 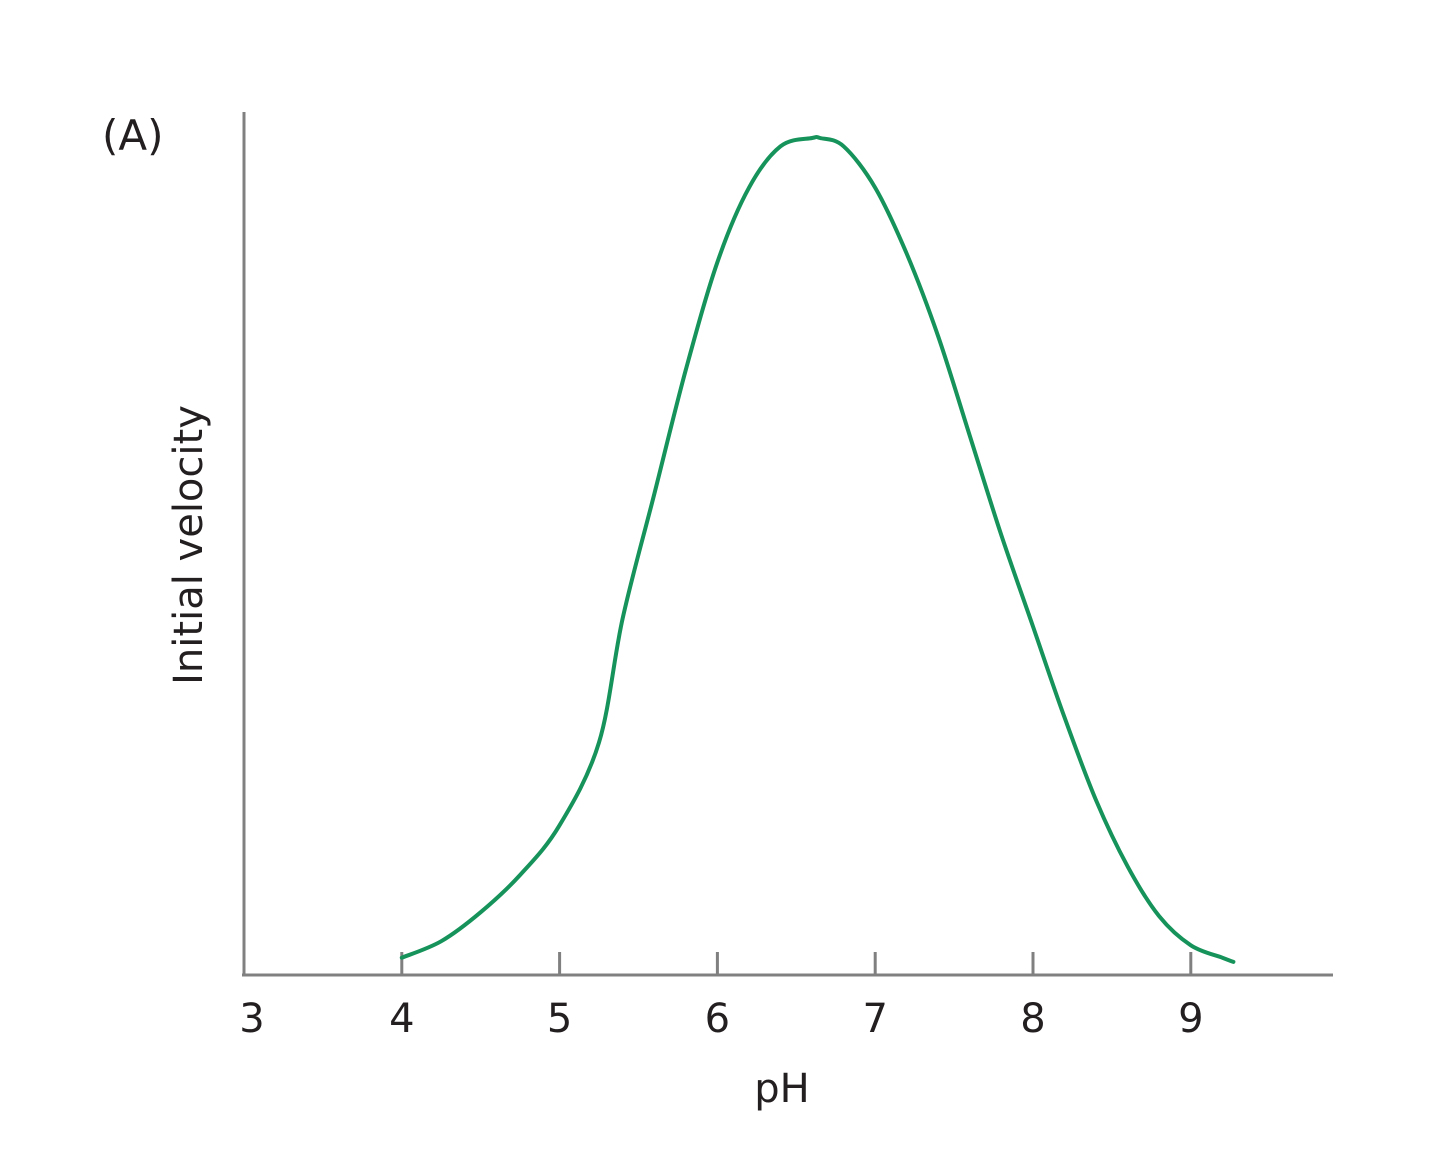 I want to click on x-axis-title: pH, so click(x=781, y=1089).